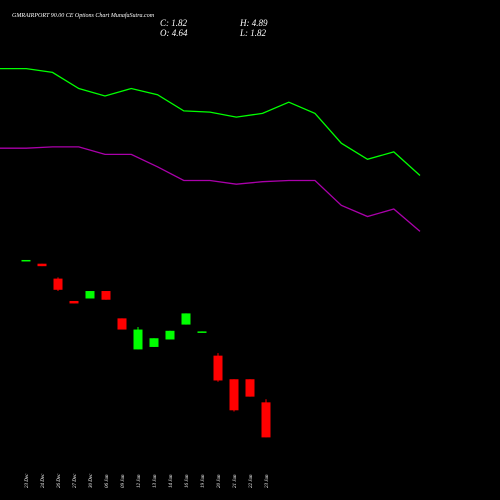 The width and height of the screenshot is (500, 500). Describe the element at coordinates (139, 481) in the screenshot. I see `x-tick-label: 12 Jan` at that location.